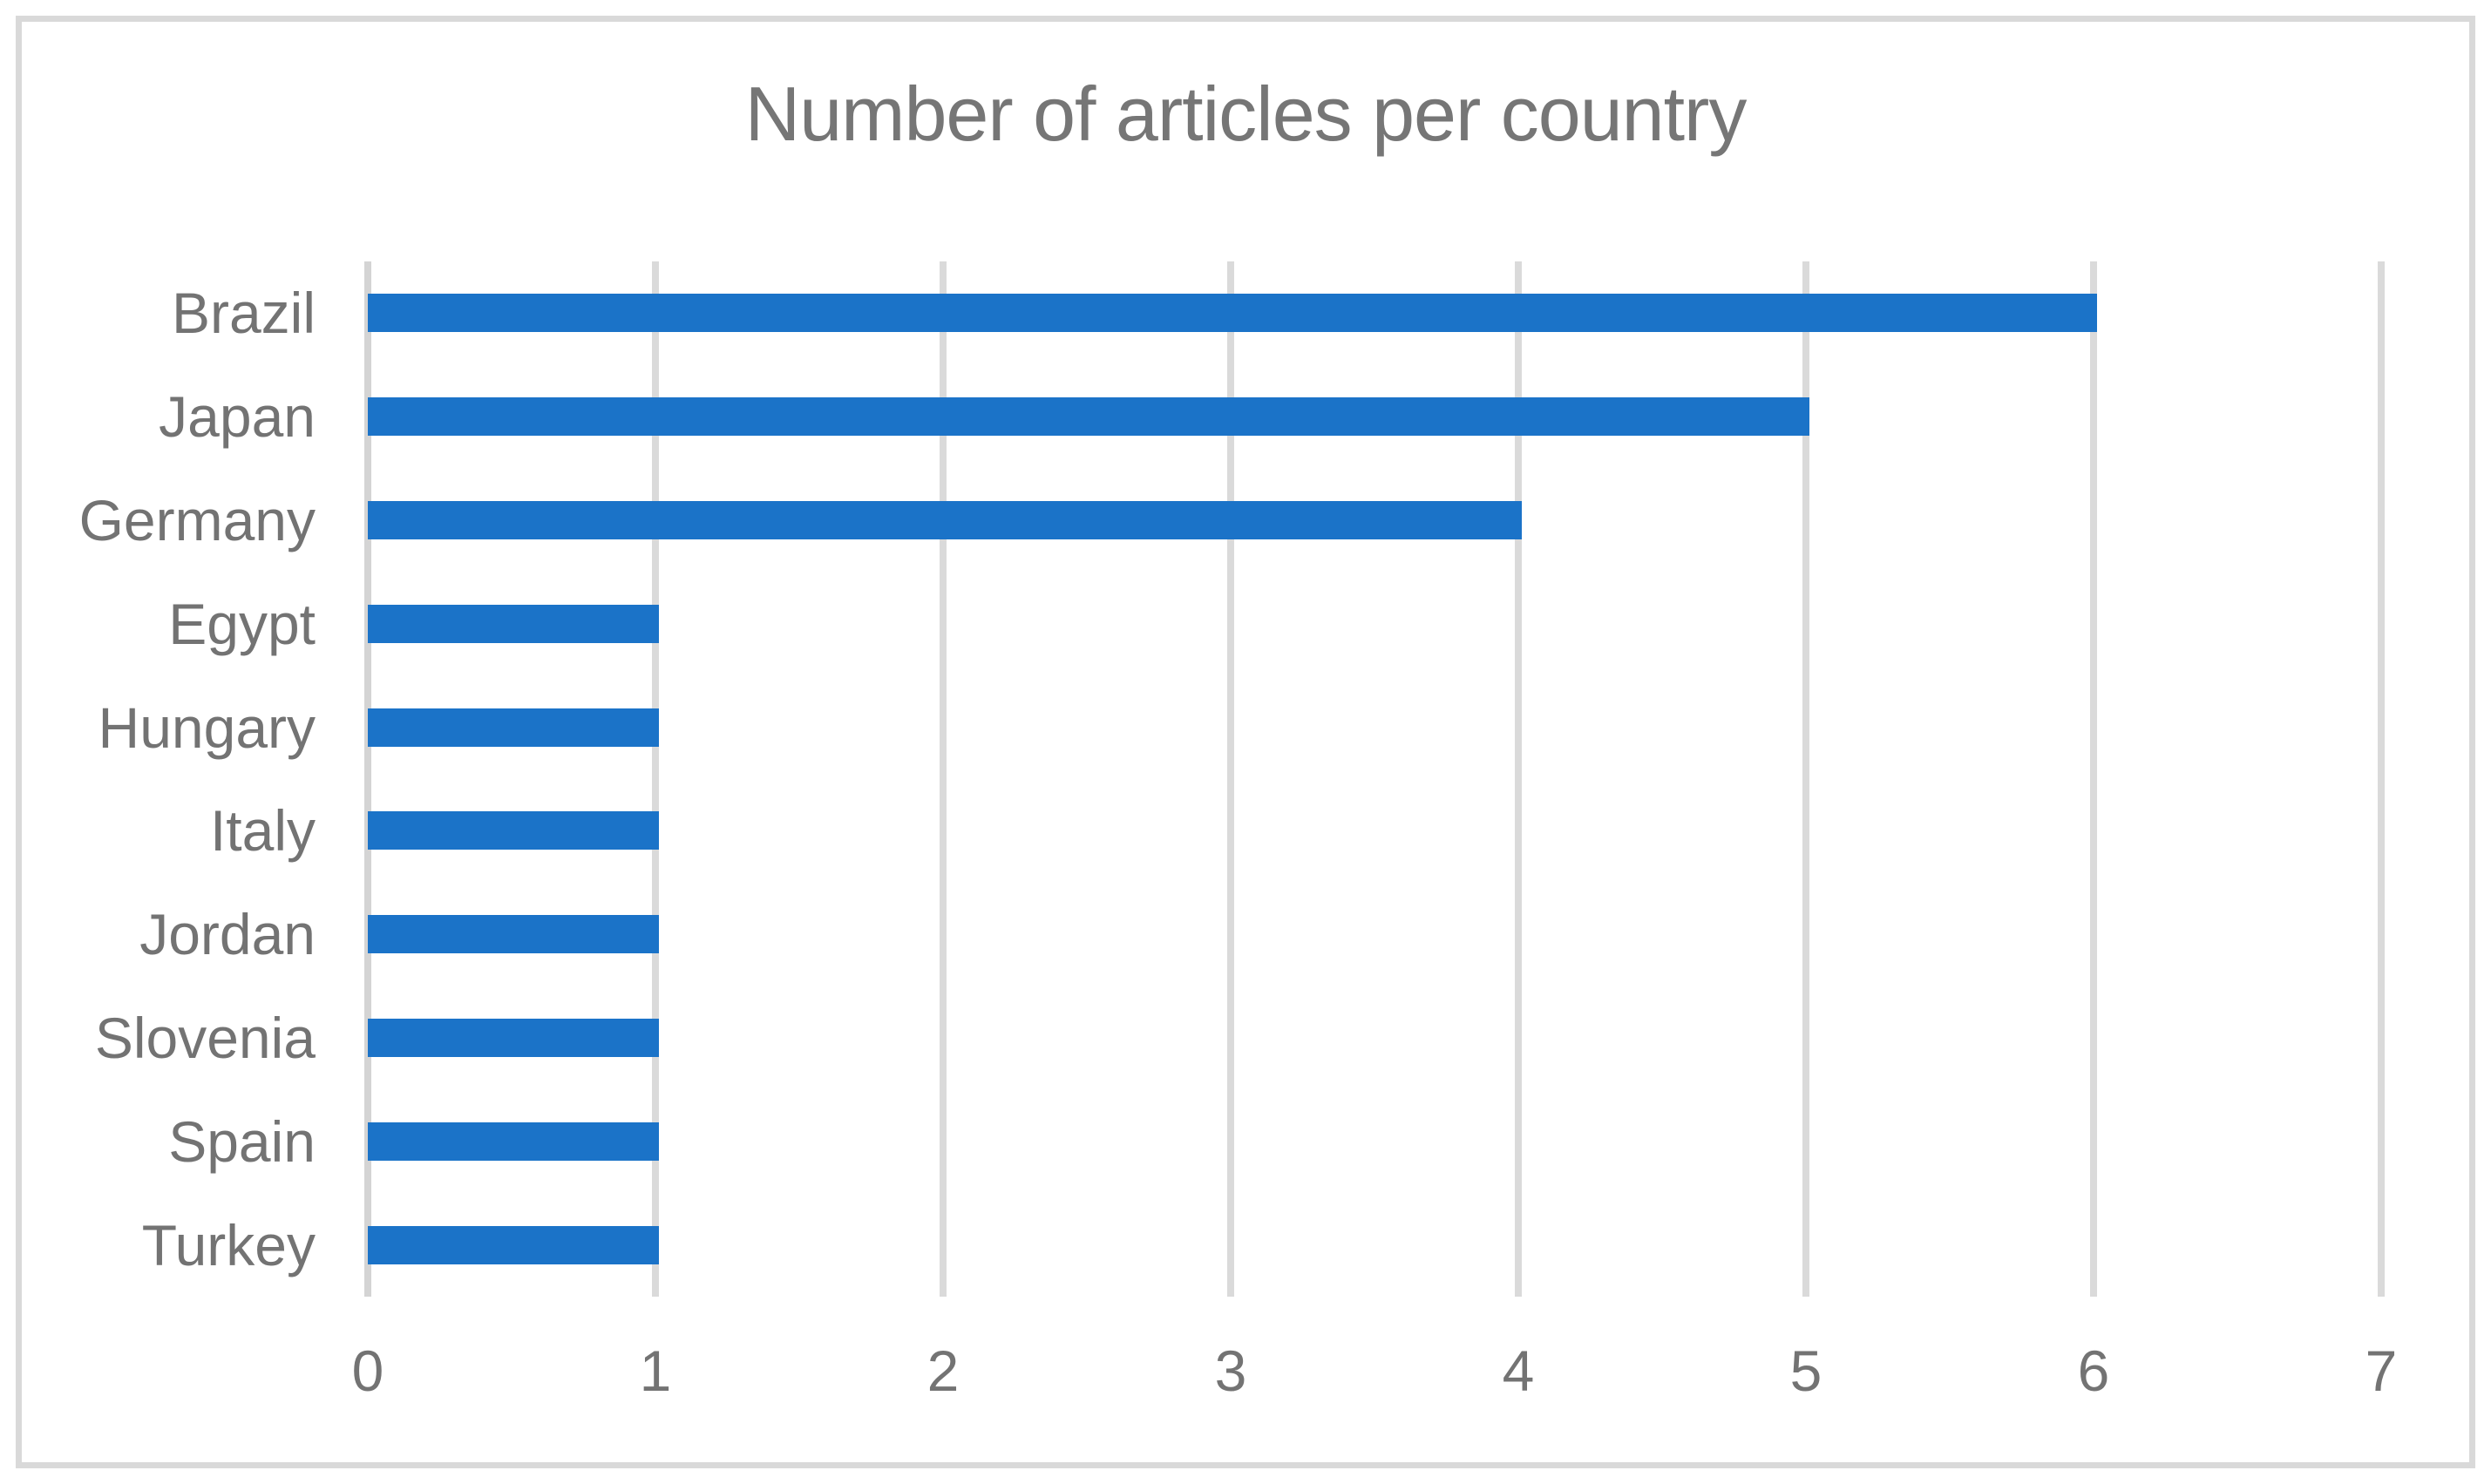 The height and width of the screenshot is (1484, 2491). What do you see at coordinates (513, 623) in the screenshot?
I see `bar-egypt` at bounding box center [513, 623].